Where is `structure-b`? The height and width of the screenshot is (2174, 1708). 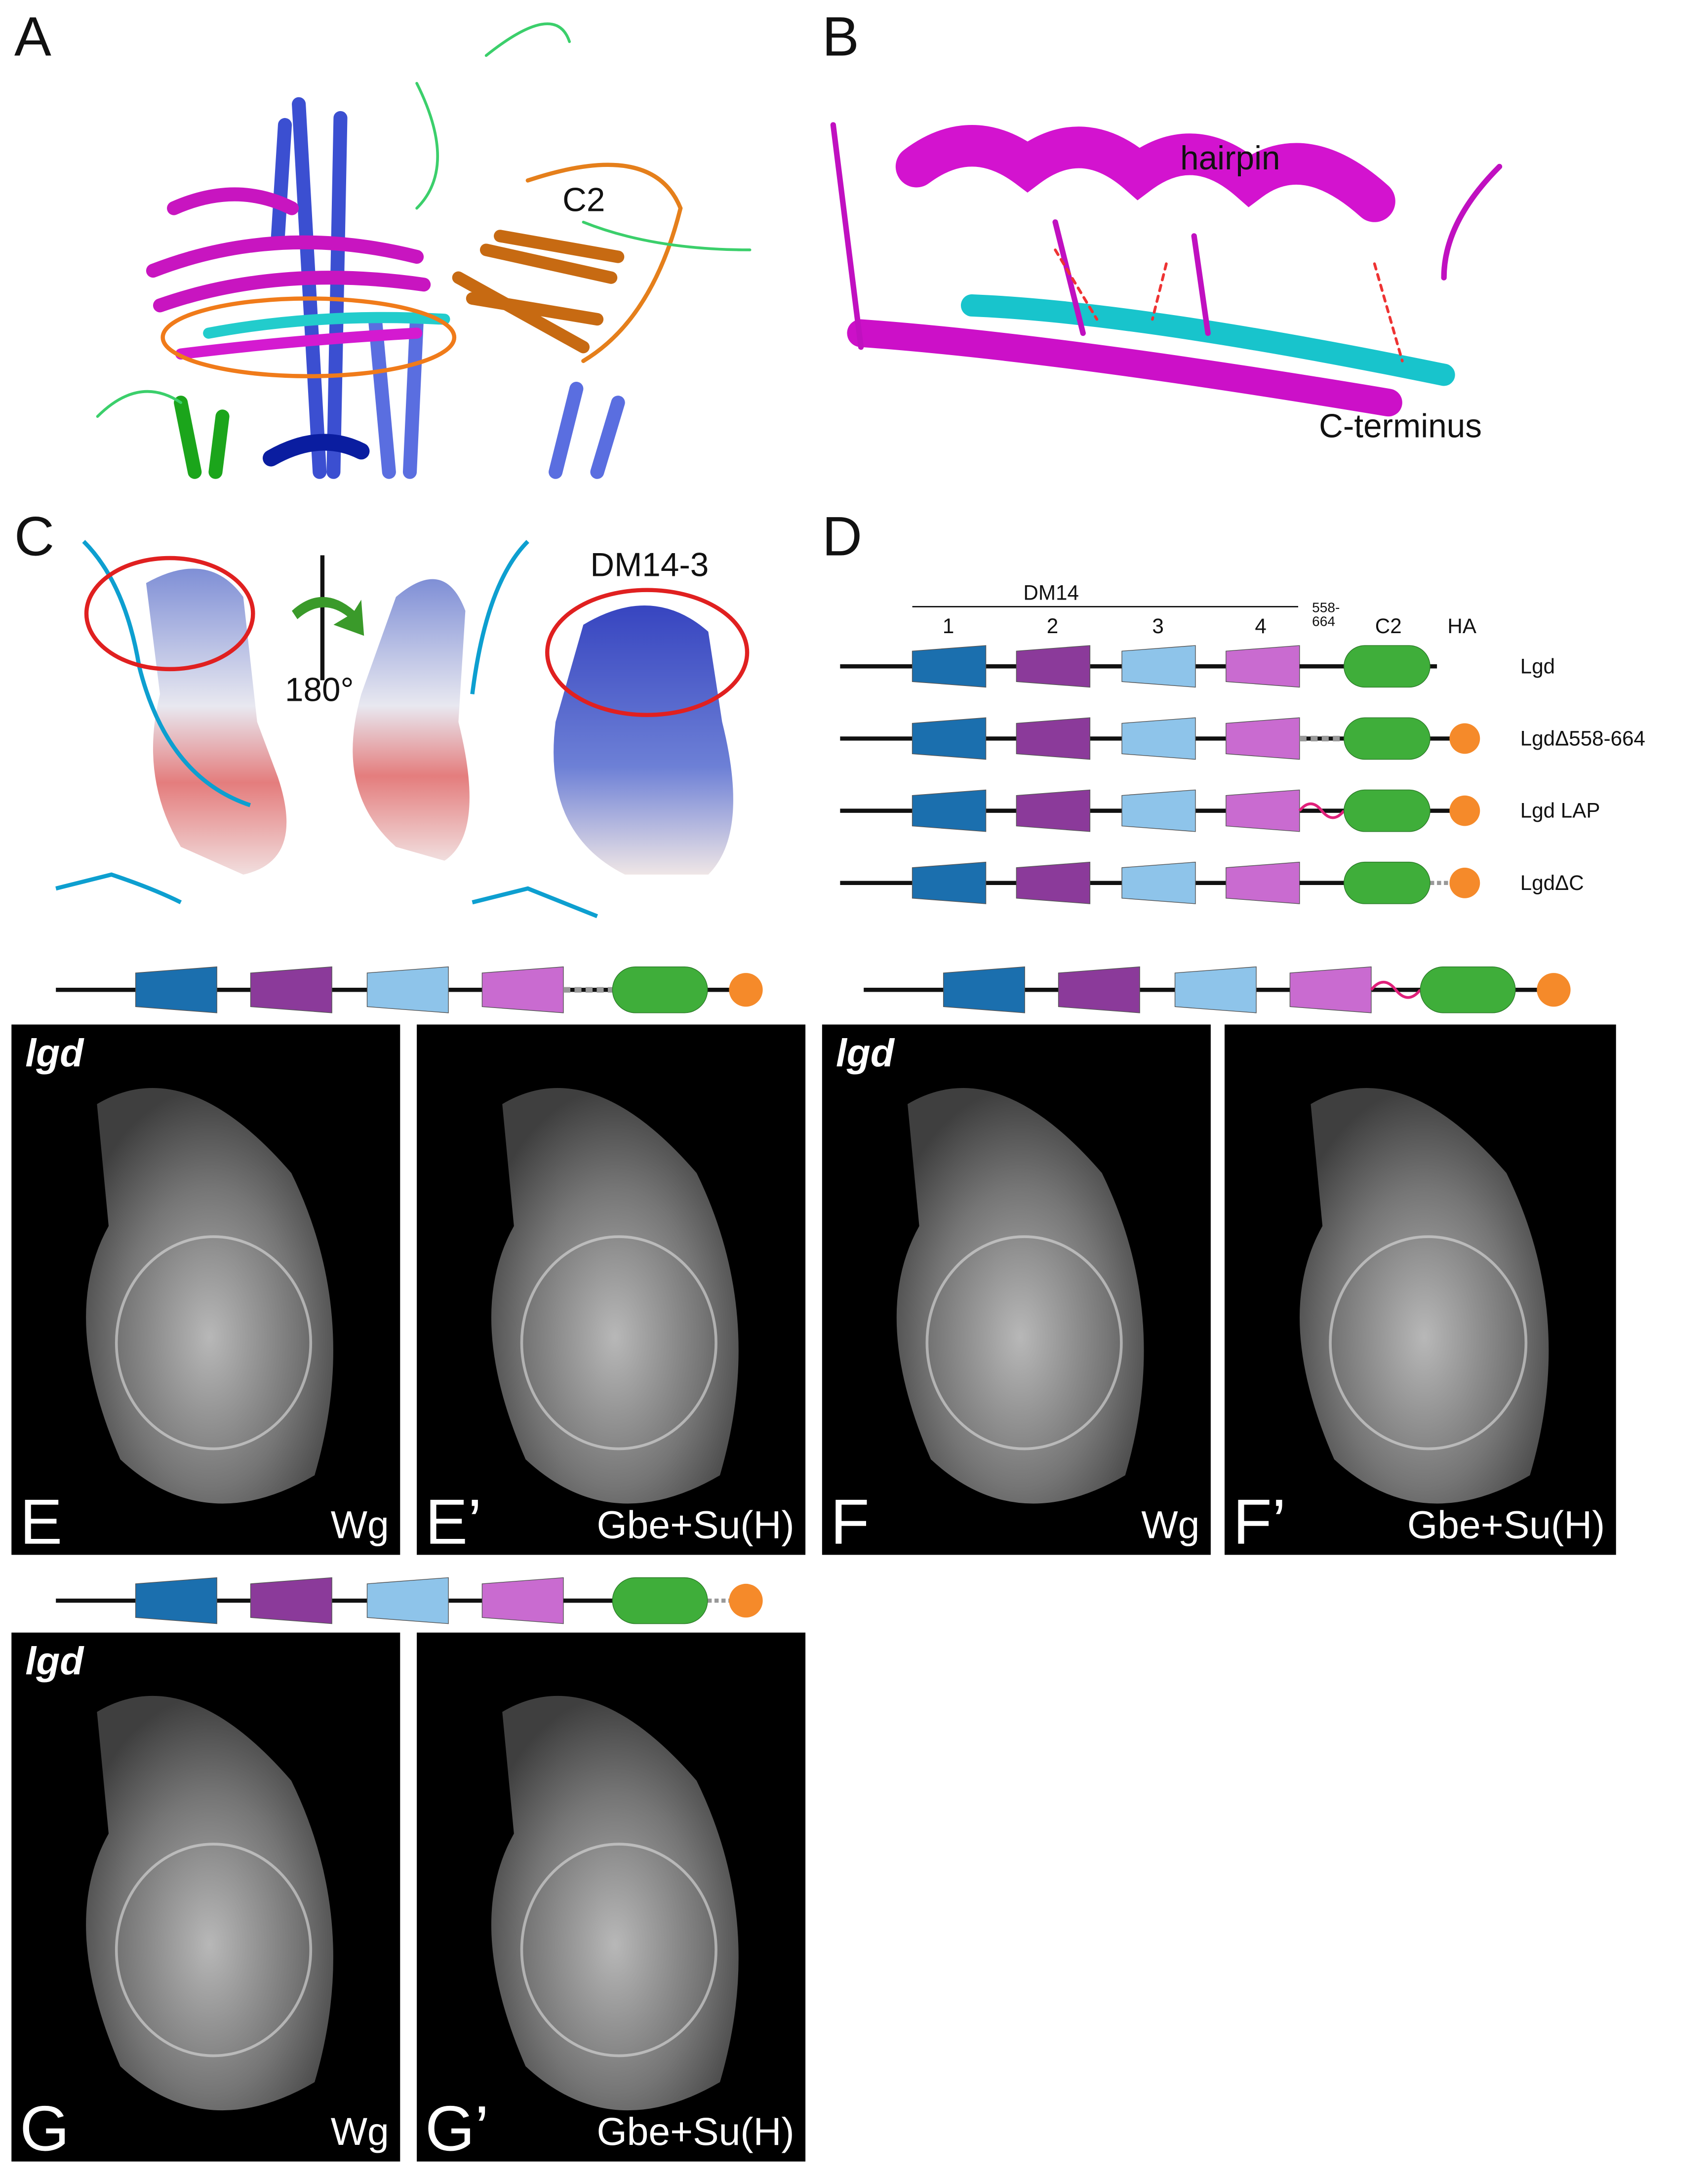
structure-b is located at coordinates (1166, 269).